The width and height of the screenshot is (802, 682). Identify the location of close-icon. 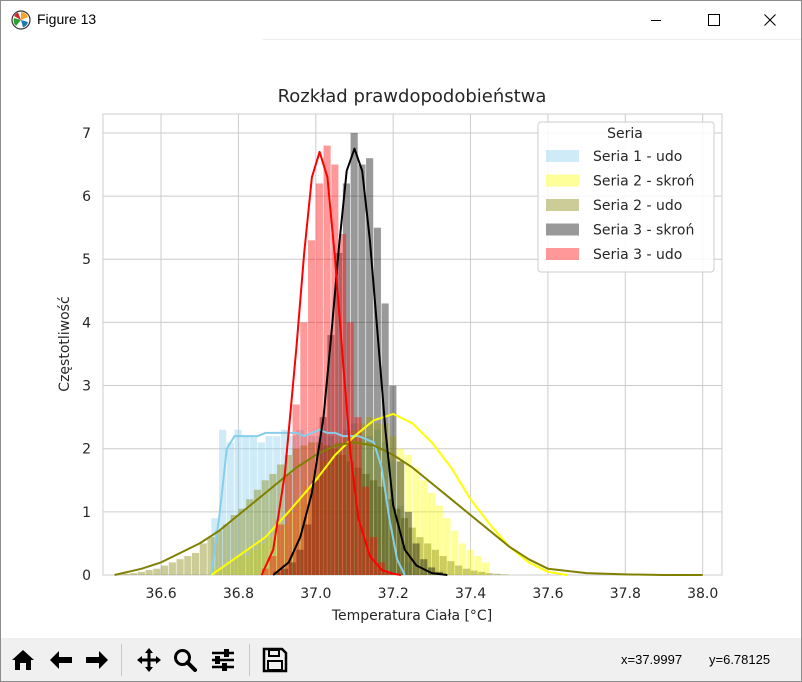
(770, 20).